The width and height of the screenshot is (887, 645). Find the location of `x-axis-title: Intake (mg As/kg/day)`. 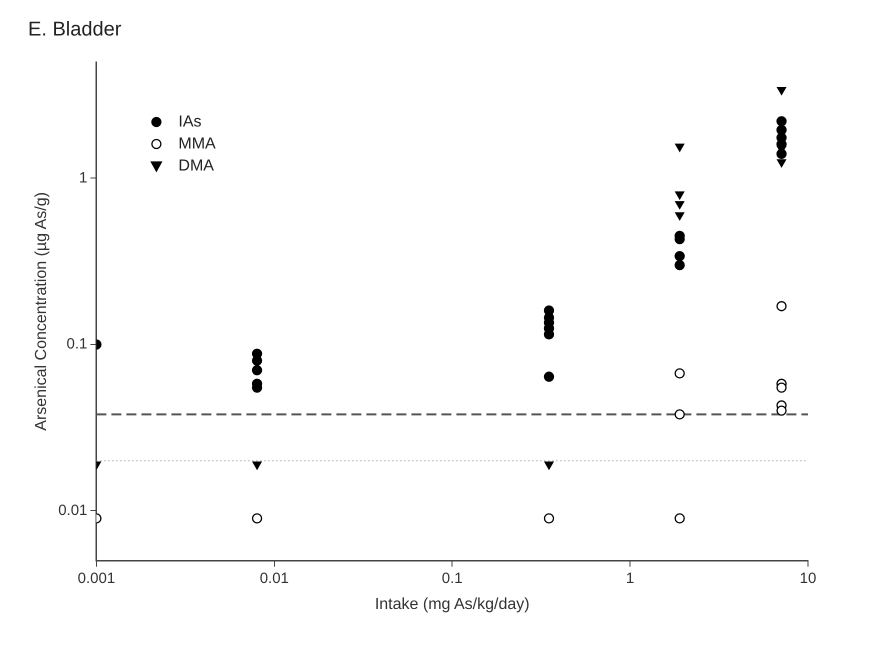

x-axis-title: Intake (mg As/kg/day) is located at coordinates (452, 604).